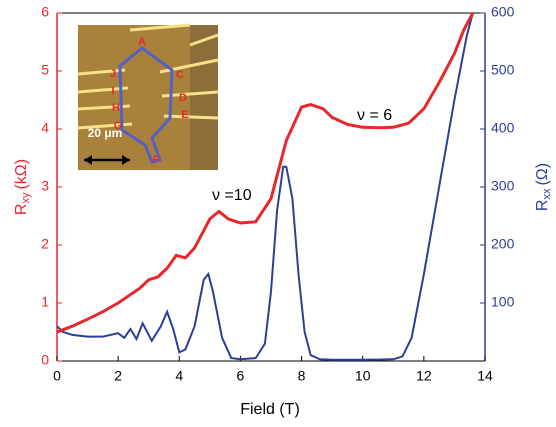  I want to click on inset-label: H, so click(116, 108).